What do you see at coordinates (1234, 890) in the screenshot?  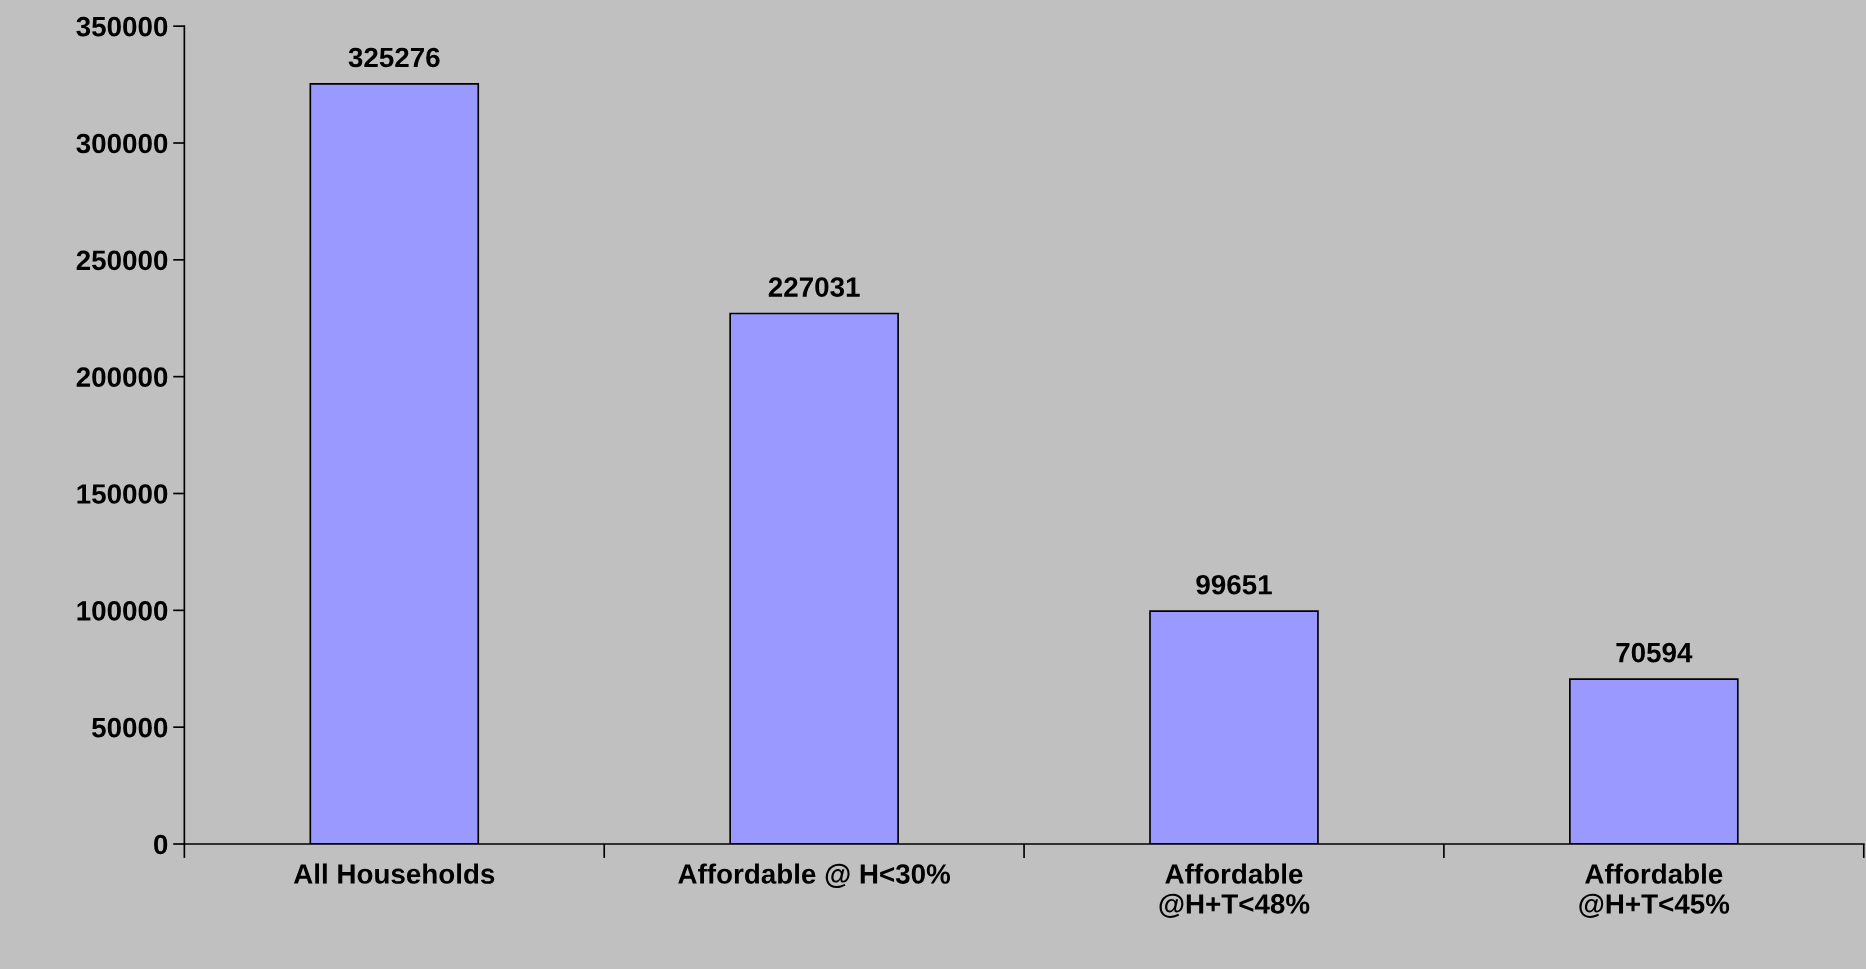 I see `x-tick-label: Affordable @H+T<48%` at bounding box center [1234, 890].